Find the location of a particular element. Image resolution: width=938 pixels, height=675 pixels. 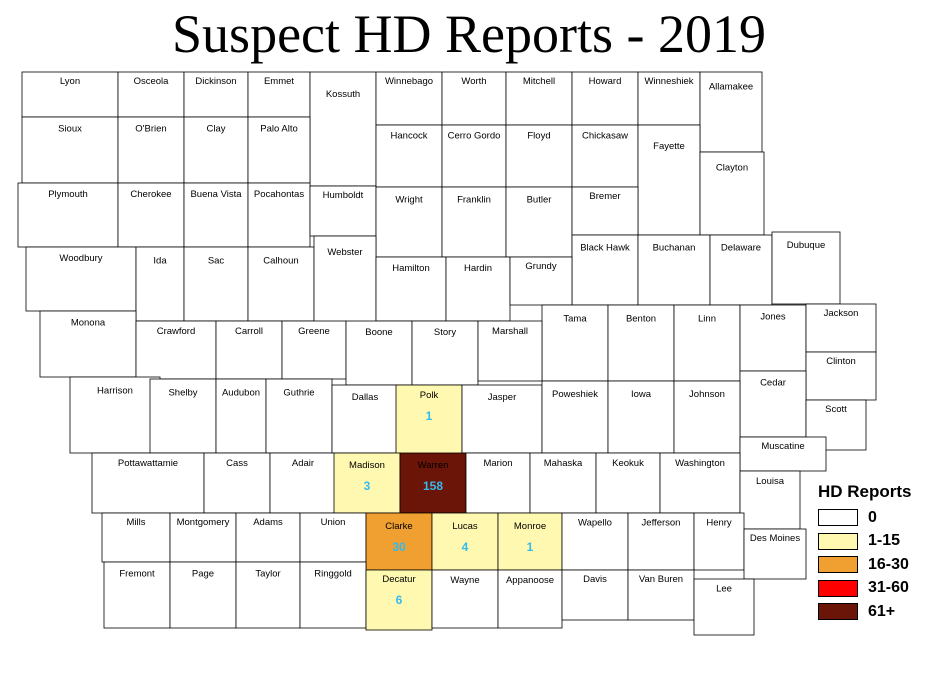

county-name-hamilton: Hamilton is located at coordinates (411, 268).